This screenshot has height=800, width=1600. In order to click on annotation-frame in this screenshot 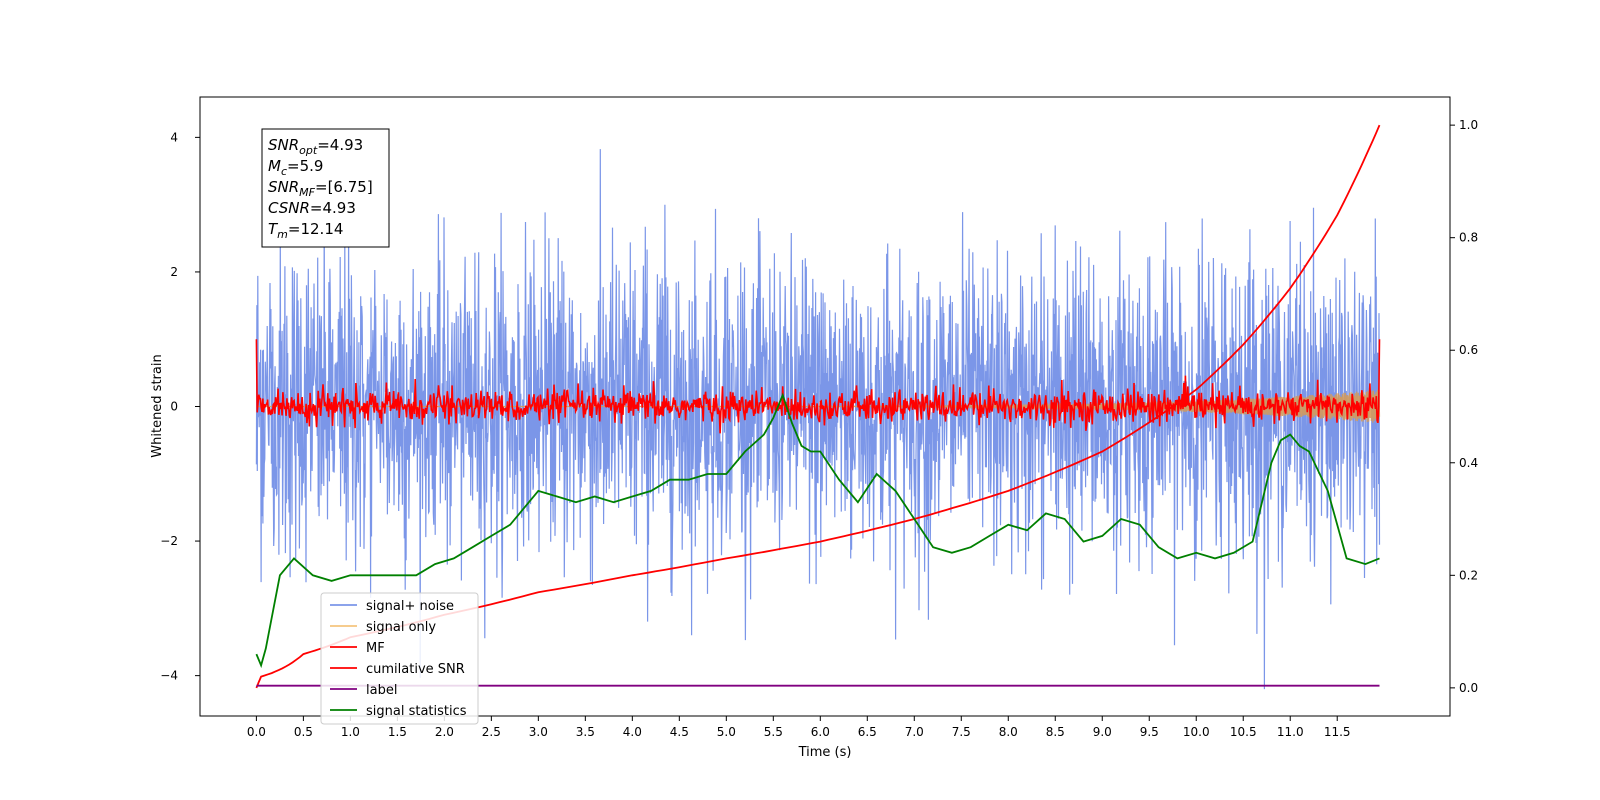, I will do `click(325, 188)`.